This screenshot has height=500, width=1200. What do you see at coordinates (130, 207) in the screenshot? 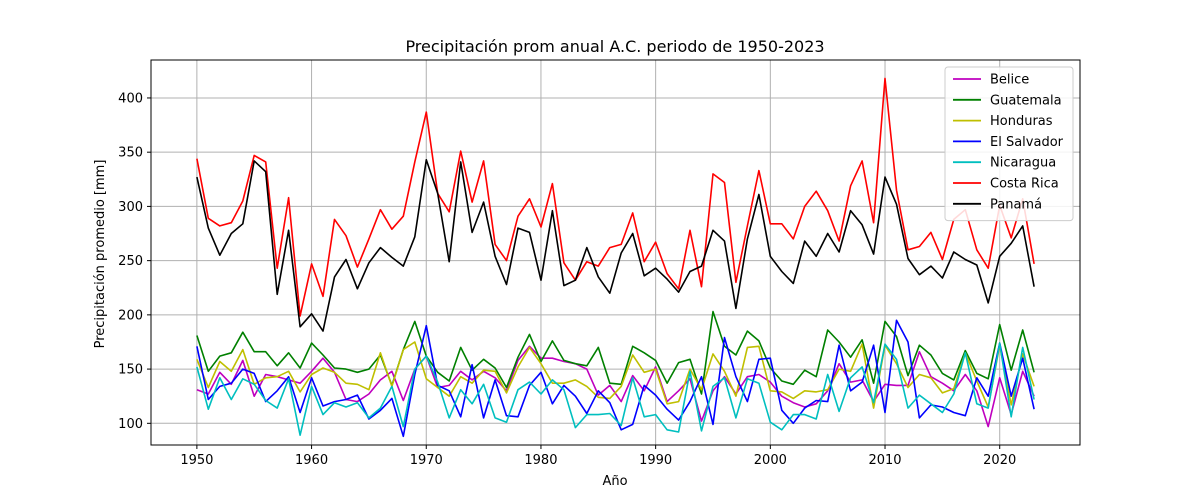
I see `y-tick-label: 300` at bounding box center [130, 207].